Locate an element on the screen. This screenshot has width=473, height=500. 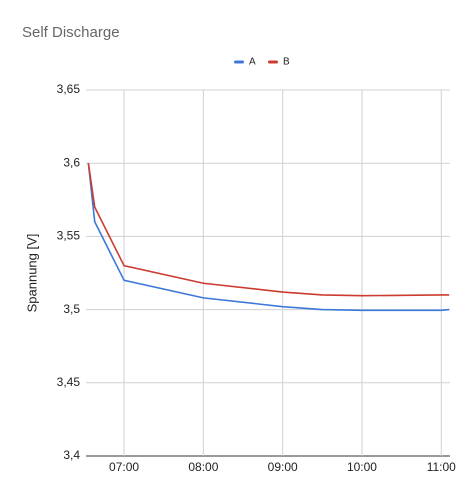
y-tick-label: 3,55 is located at coordinates (69, 236).